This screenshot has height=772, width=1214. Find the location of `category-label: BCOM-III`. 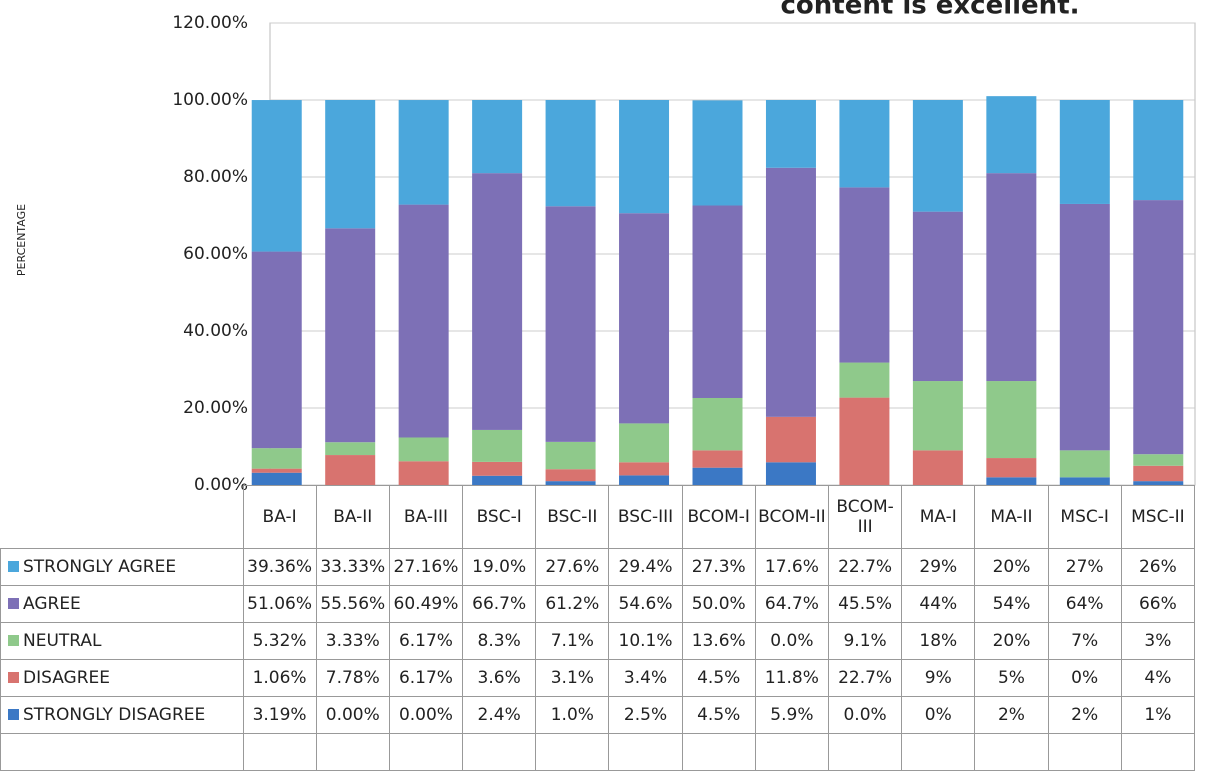

category-label: BCOM-III is located at coordinates (865, 517).